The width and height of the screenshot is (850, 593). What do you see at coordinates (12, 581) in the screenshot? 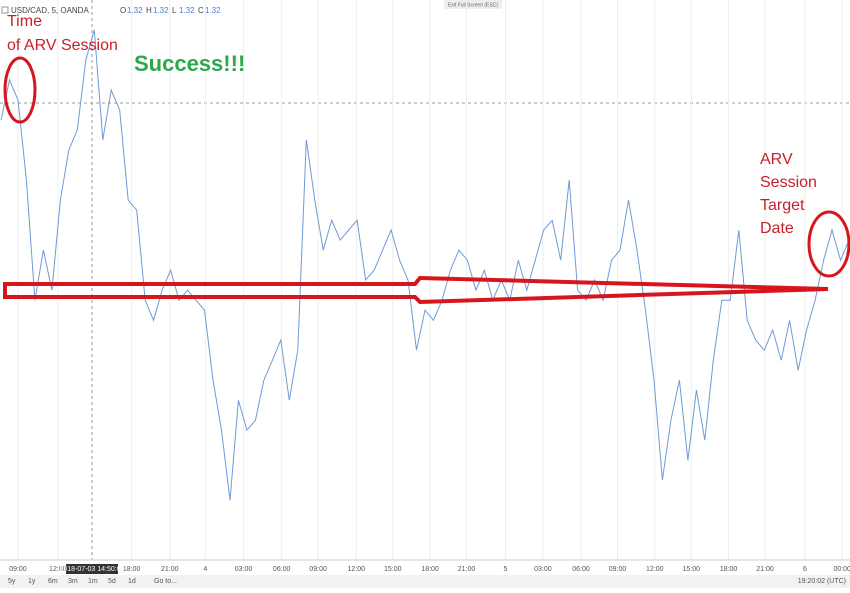
I see `range-button: 5y` at bounding box center [12, 581].